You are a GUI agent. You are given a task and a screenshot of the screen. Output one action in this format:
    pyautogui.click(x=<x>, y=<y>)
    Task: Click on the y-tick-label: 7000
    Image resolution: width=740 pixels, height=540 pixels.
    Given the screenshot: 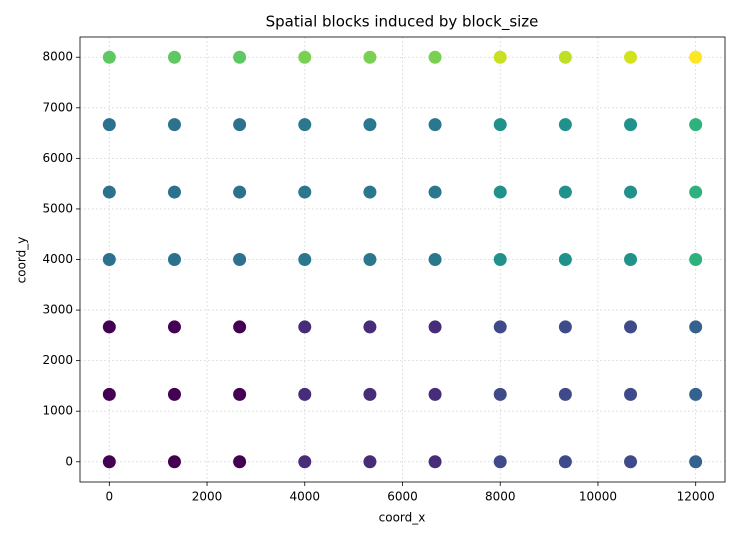 What is the action you would take?
    pyautogui.click(x=57, y=107)
    